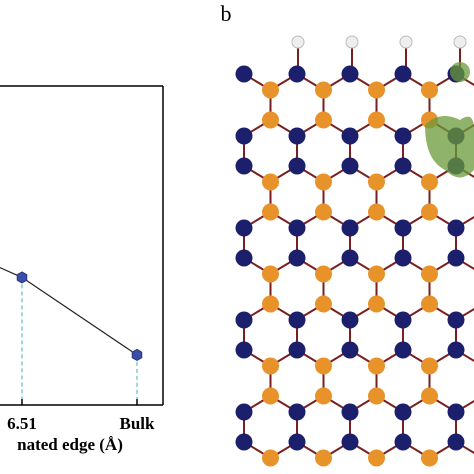  I want to click on x-tick-label: Bulk, so click(138, 423).